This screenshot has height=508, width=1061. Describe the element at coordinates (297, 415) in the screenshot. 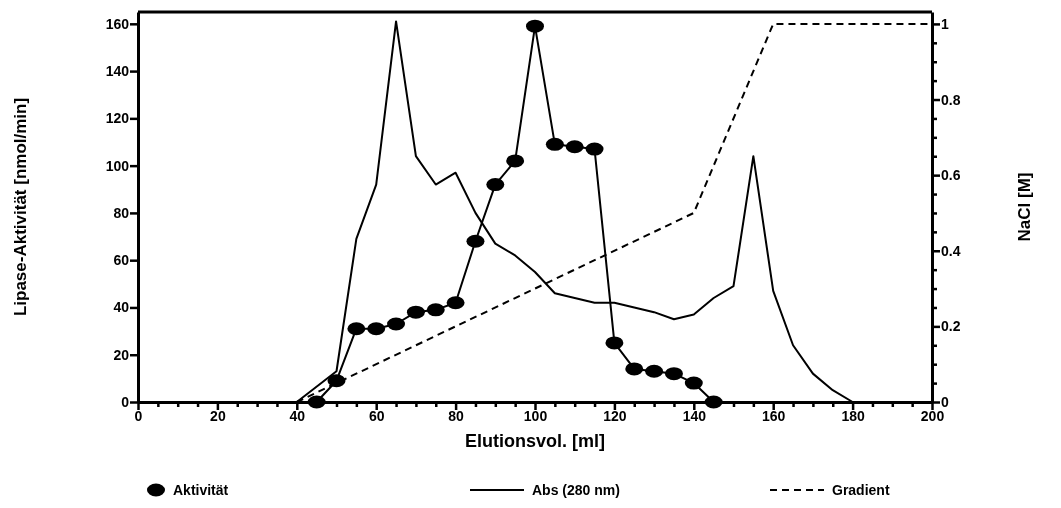

I see `x-tick-label: 40` at that location.